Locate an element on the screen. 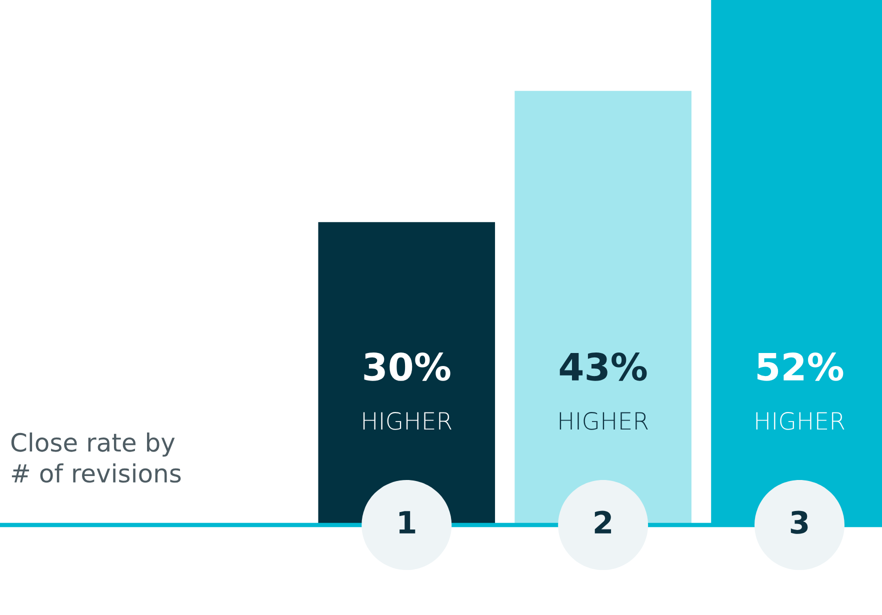  x-tick-label: 1 is located at coordinates (407, 522).